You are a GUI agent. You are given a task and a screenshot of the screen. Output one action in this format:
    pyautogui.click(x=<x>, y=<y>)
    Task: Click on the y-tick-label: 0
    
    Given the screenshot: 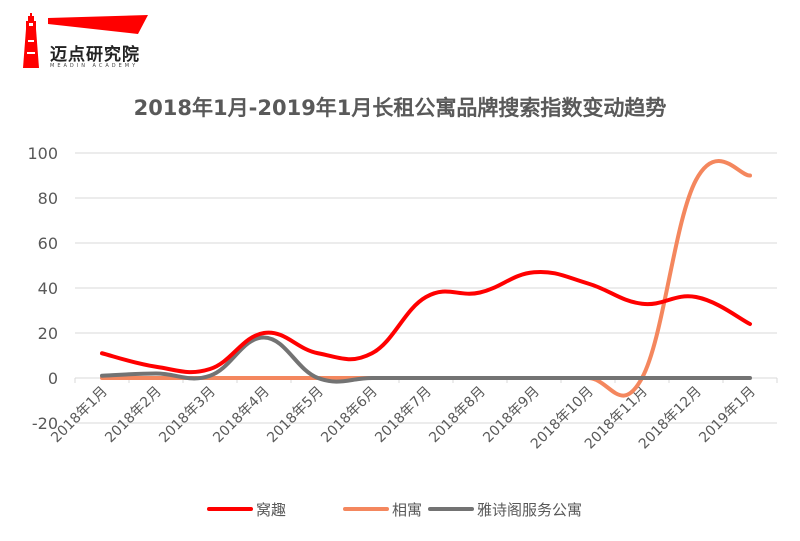 What is the action you would take?
    pyautogui.click(x=53, y=378)
    